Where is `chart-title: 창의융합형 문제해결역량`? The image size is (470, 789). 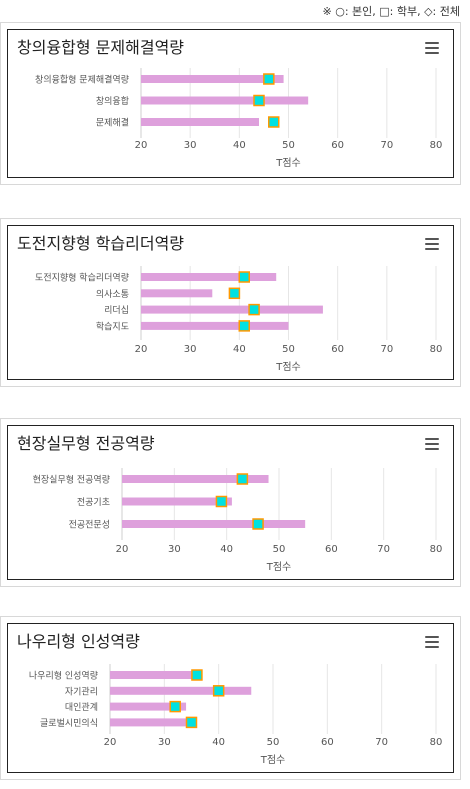
chart-title: 창의융합형 문제해결역량 is located at coordinates (101, 47).